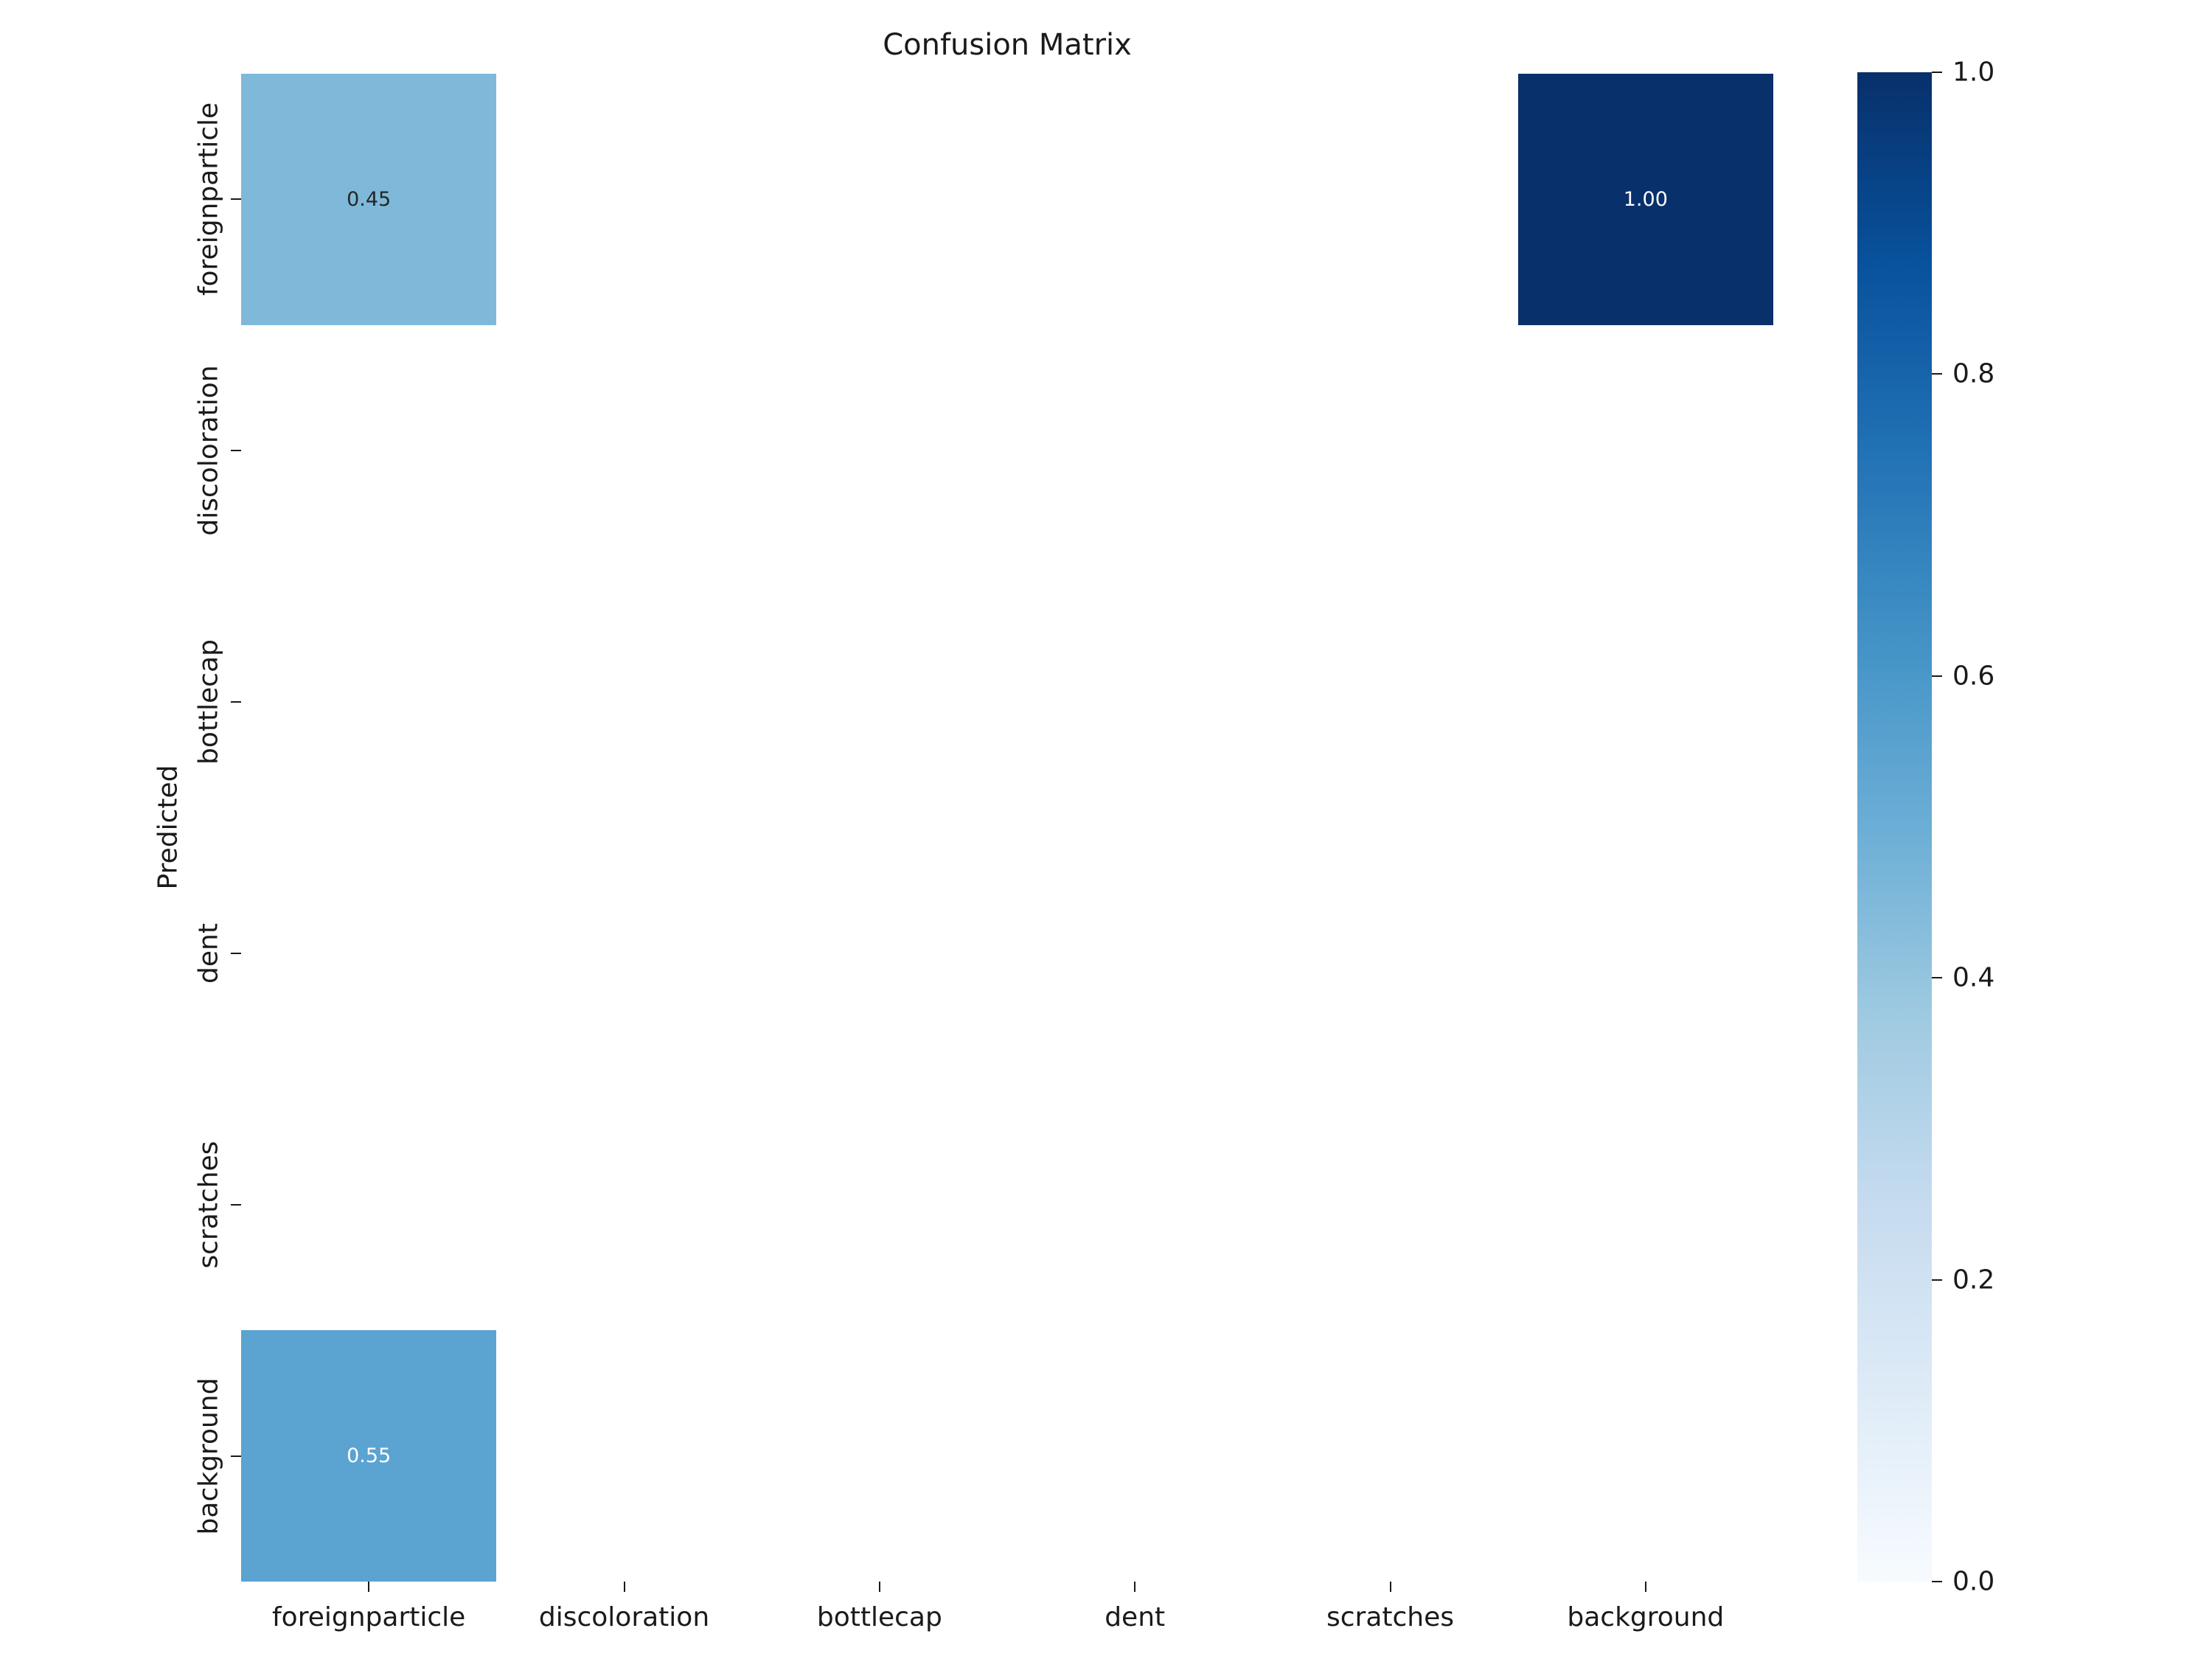  What do you see at coordinates (1646, 1617) in the screenshot?
I see `x-tick-label: background` at bounding box center [1646, 1617].